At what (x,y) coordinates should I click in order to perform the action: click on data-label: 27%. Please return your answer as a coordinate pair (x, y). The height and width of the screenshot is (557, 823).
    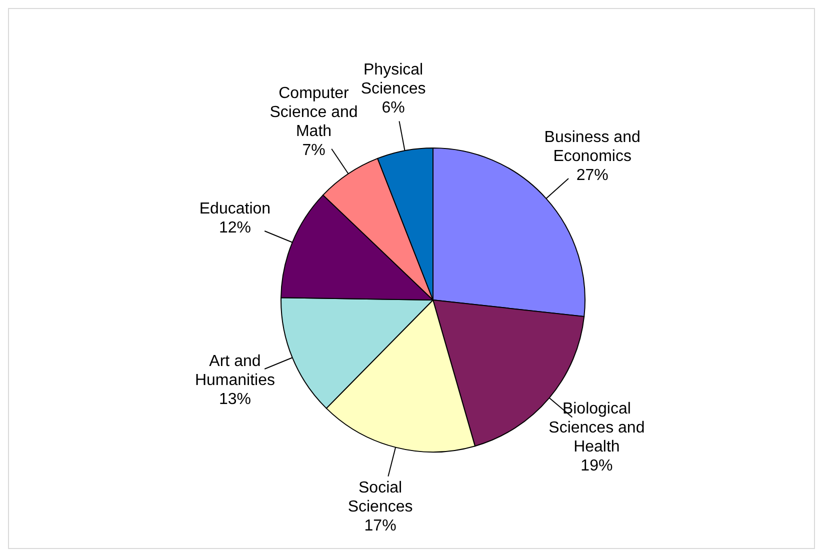
    Looking at the image, I should click on (592, 175).